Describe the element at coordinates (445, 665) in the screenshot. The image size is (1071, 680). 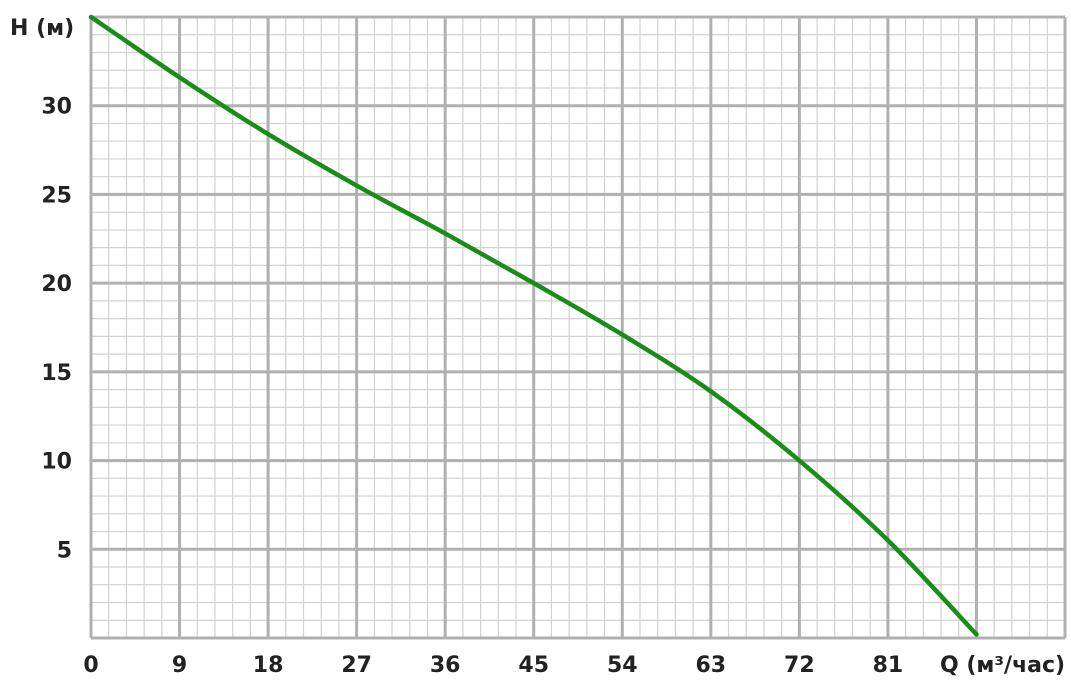
I see `x-tick-label: 36` at that location.